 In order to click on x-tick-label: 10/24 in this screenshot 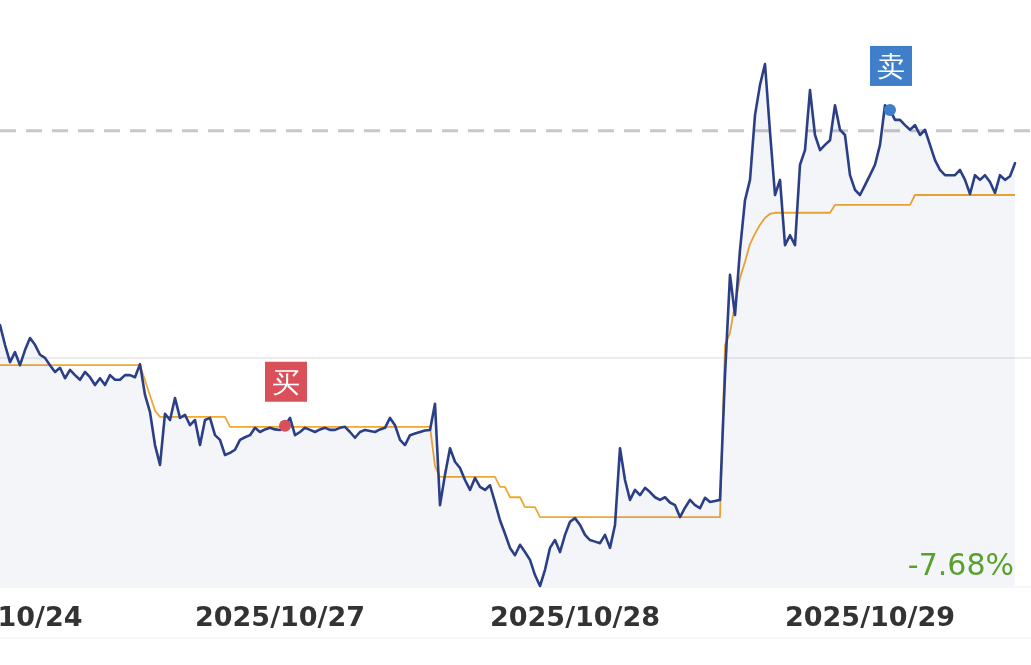, I will do `click(41, 616)`.